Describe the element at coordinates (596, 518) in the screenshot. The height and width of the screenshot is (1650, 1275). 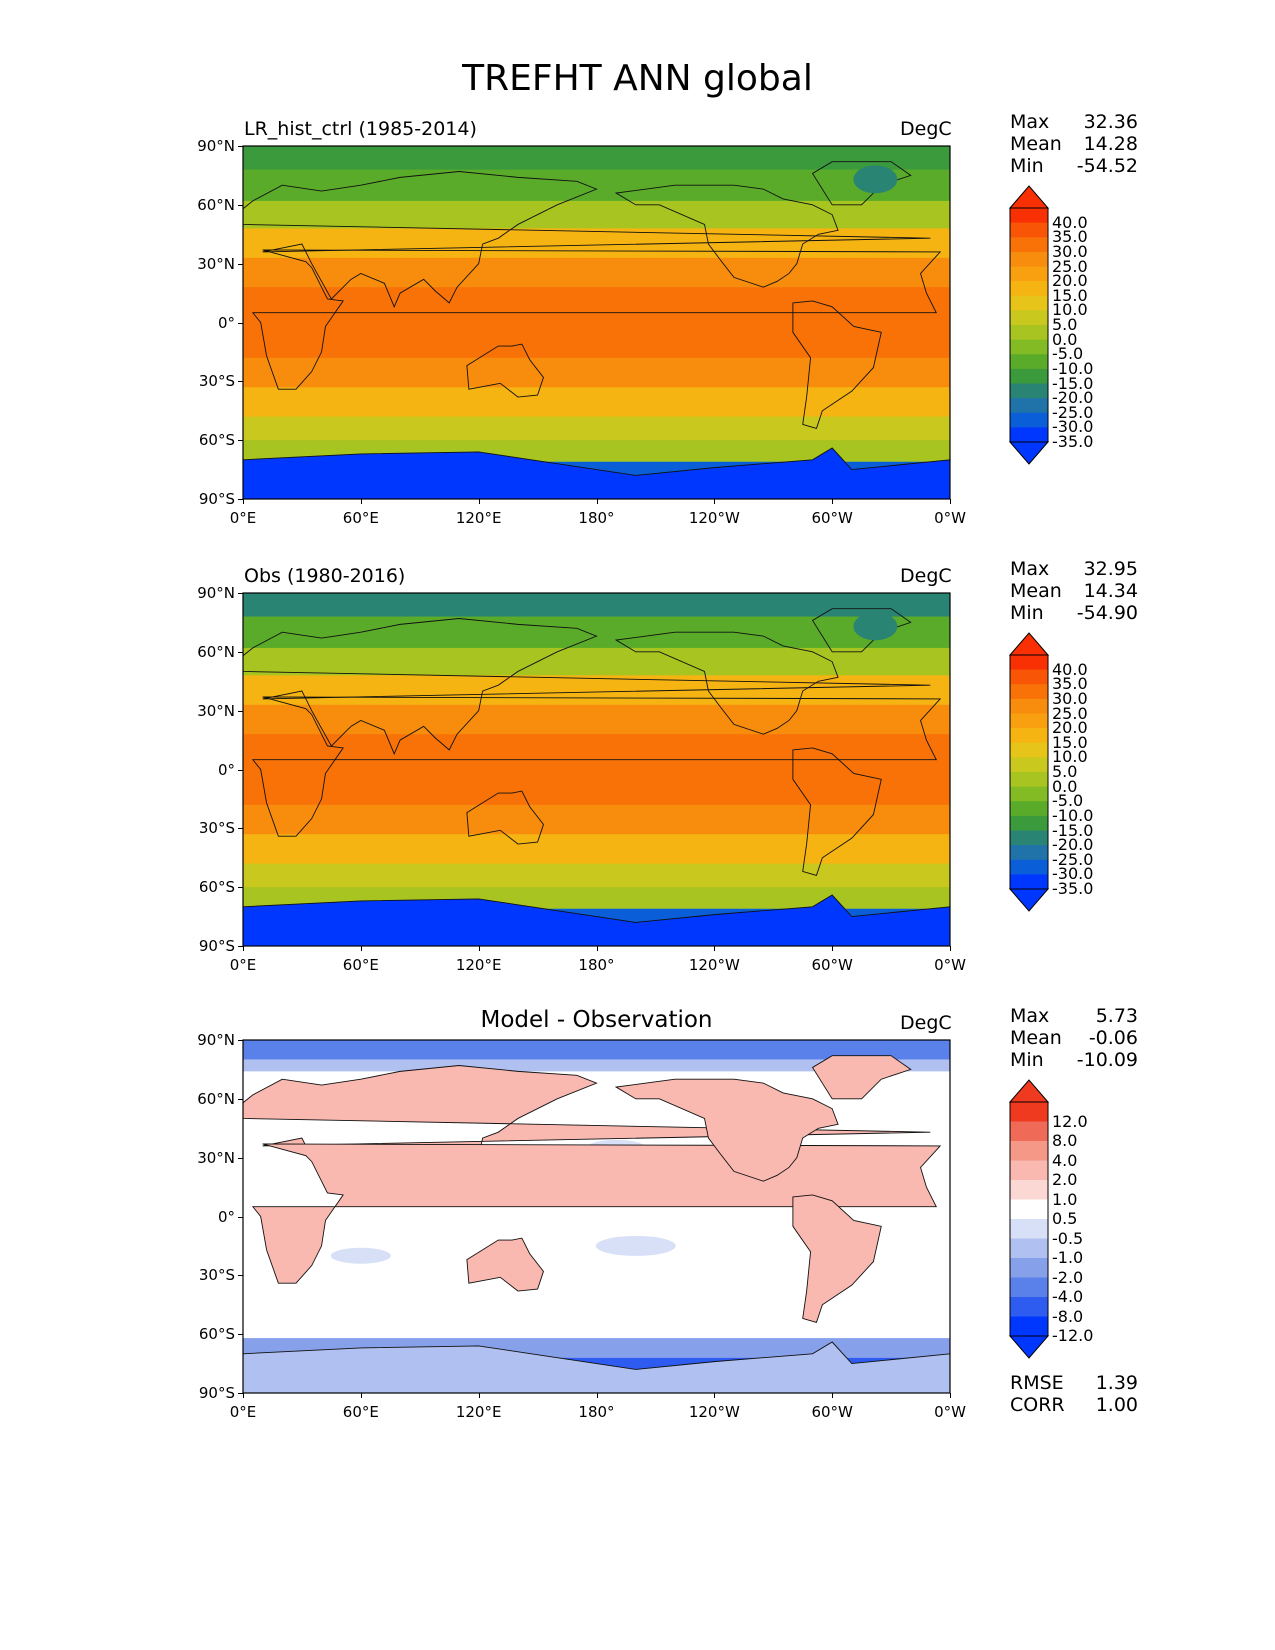
I see `lon-tick-label: 180°` at that location.